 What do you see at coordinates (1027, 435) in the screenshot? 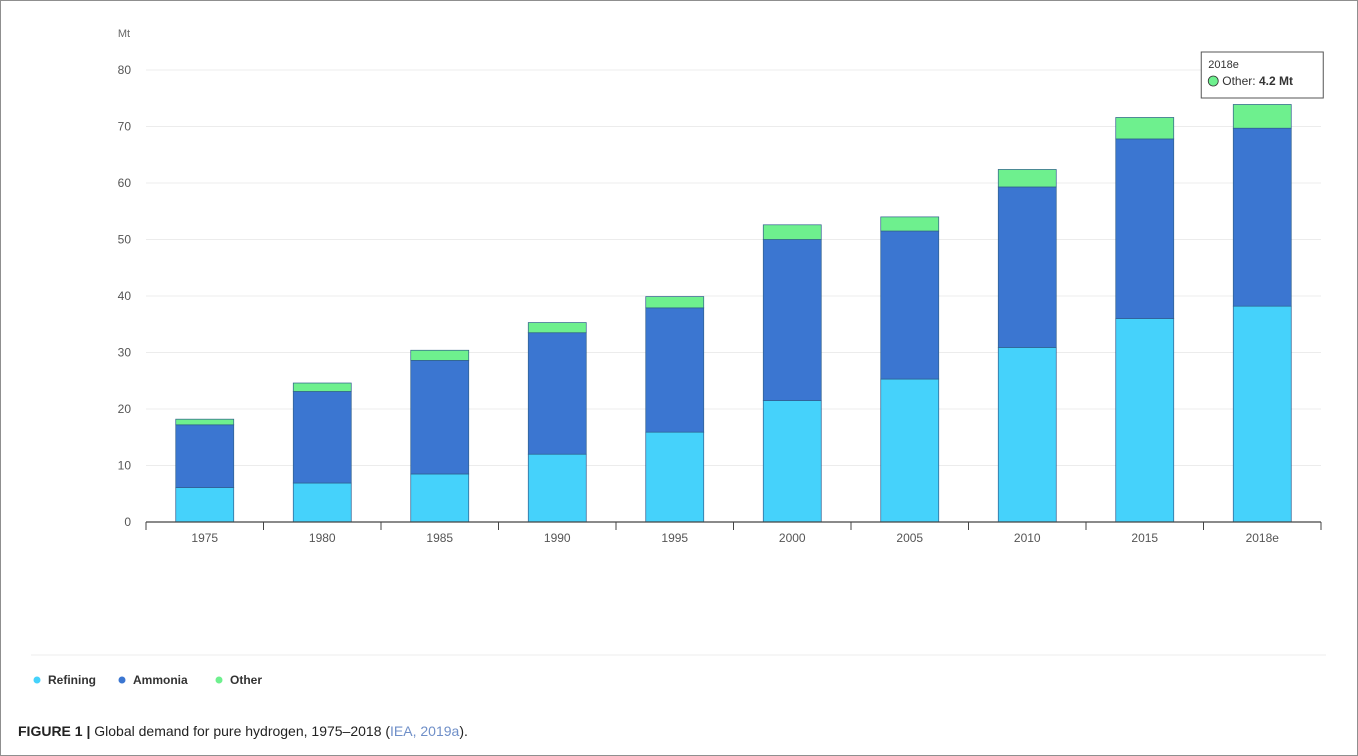
I see `bar-refining-2010` at bounding box center [1027, 435].